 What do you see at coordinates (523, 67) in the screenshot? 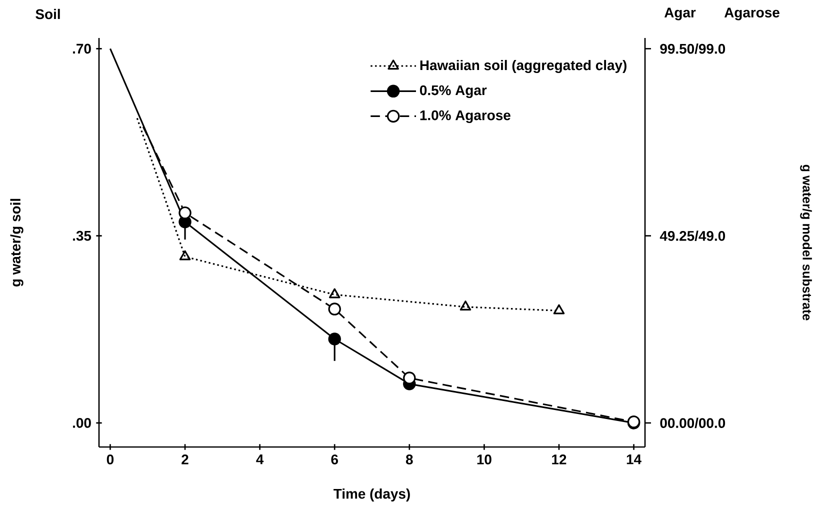
I see `legend-label: Hawaiian soil (aggregated clay)` at bounding box center [523, 67].